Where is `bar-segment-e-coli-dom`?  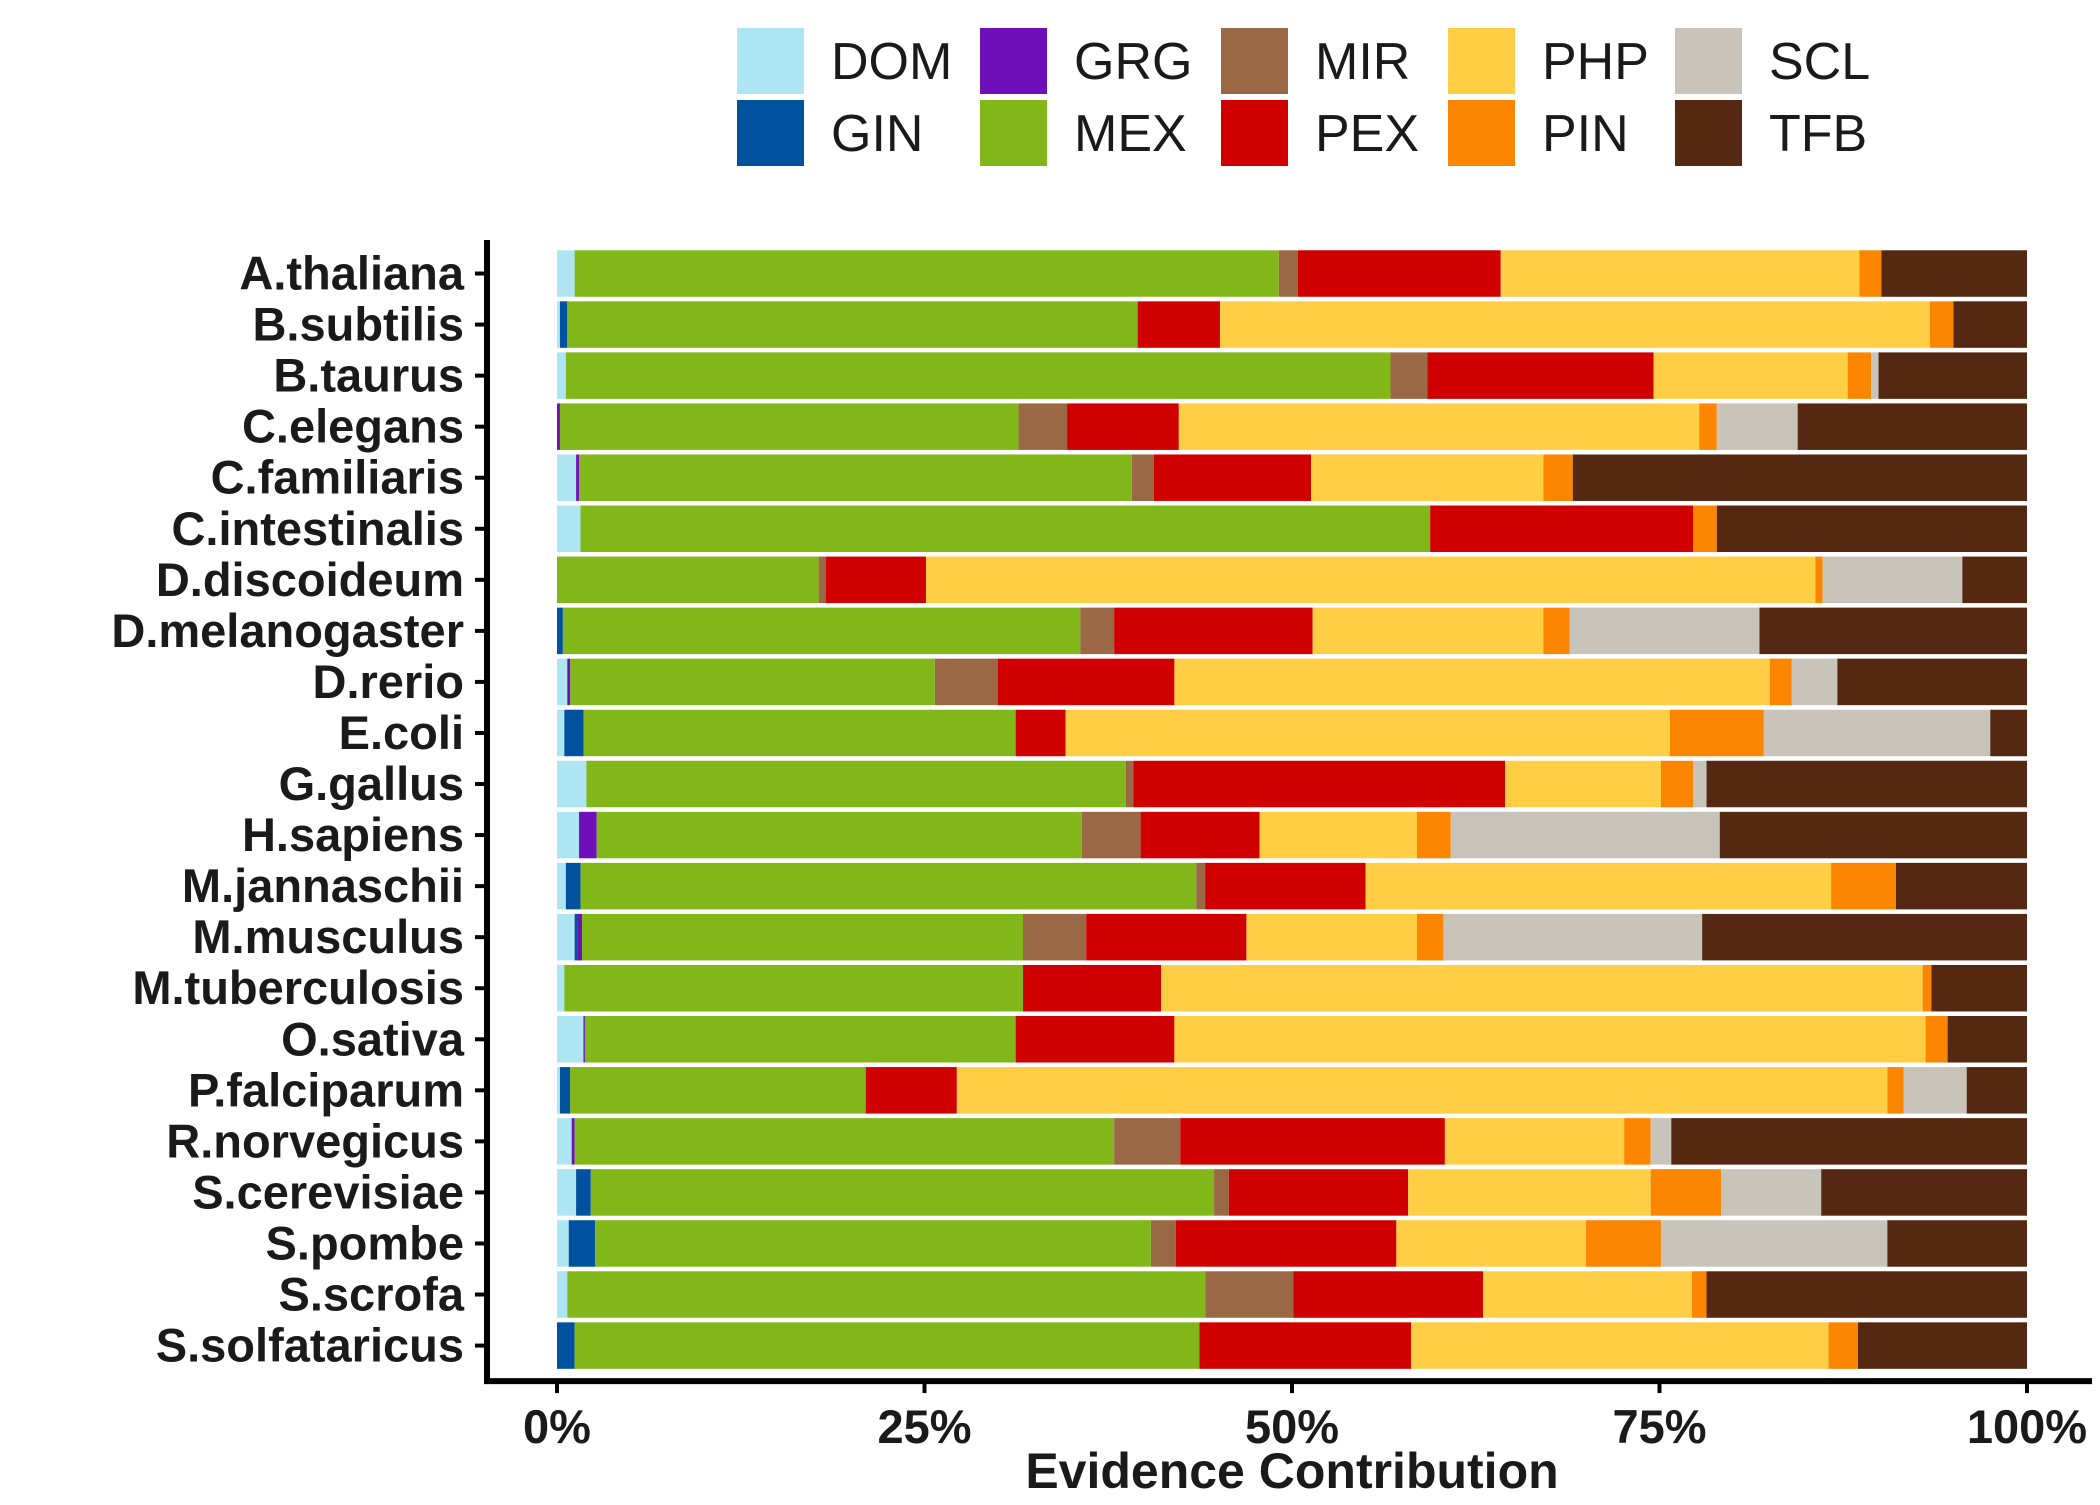
bar-segment-e-coli-dom is located at coordinates (561, 733).